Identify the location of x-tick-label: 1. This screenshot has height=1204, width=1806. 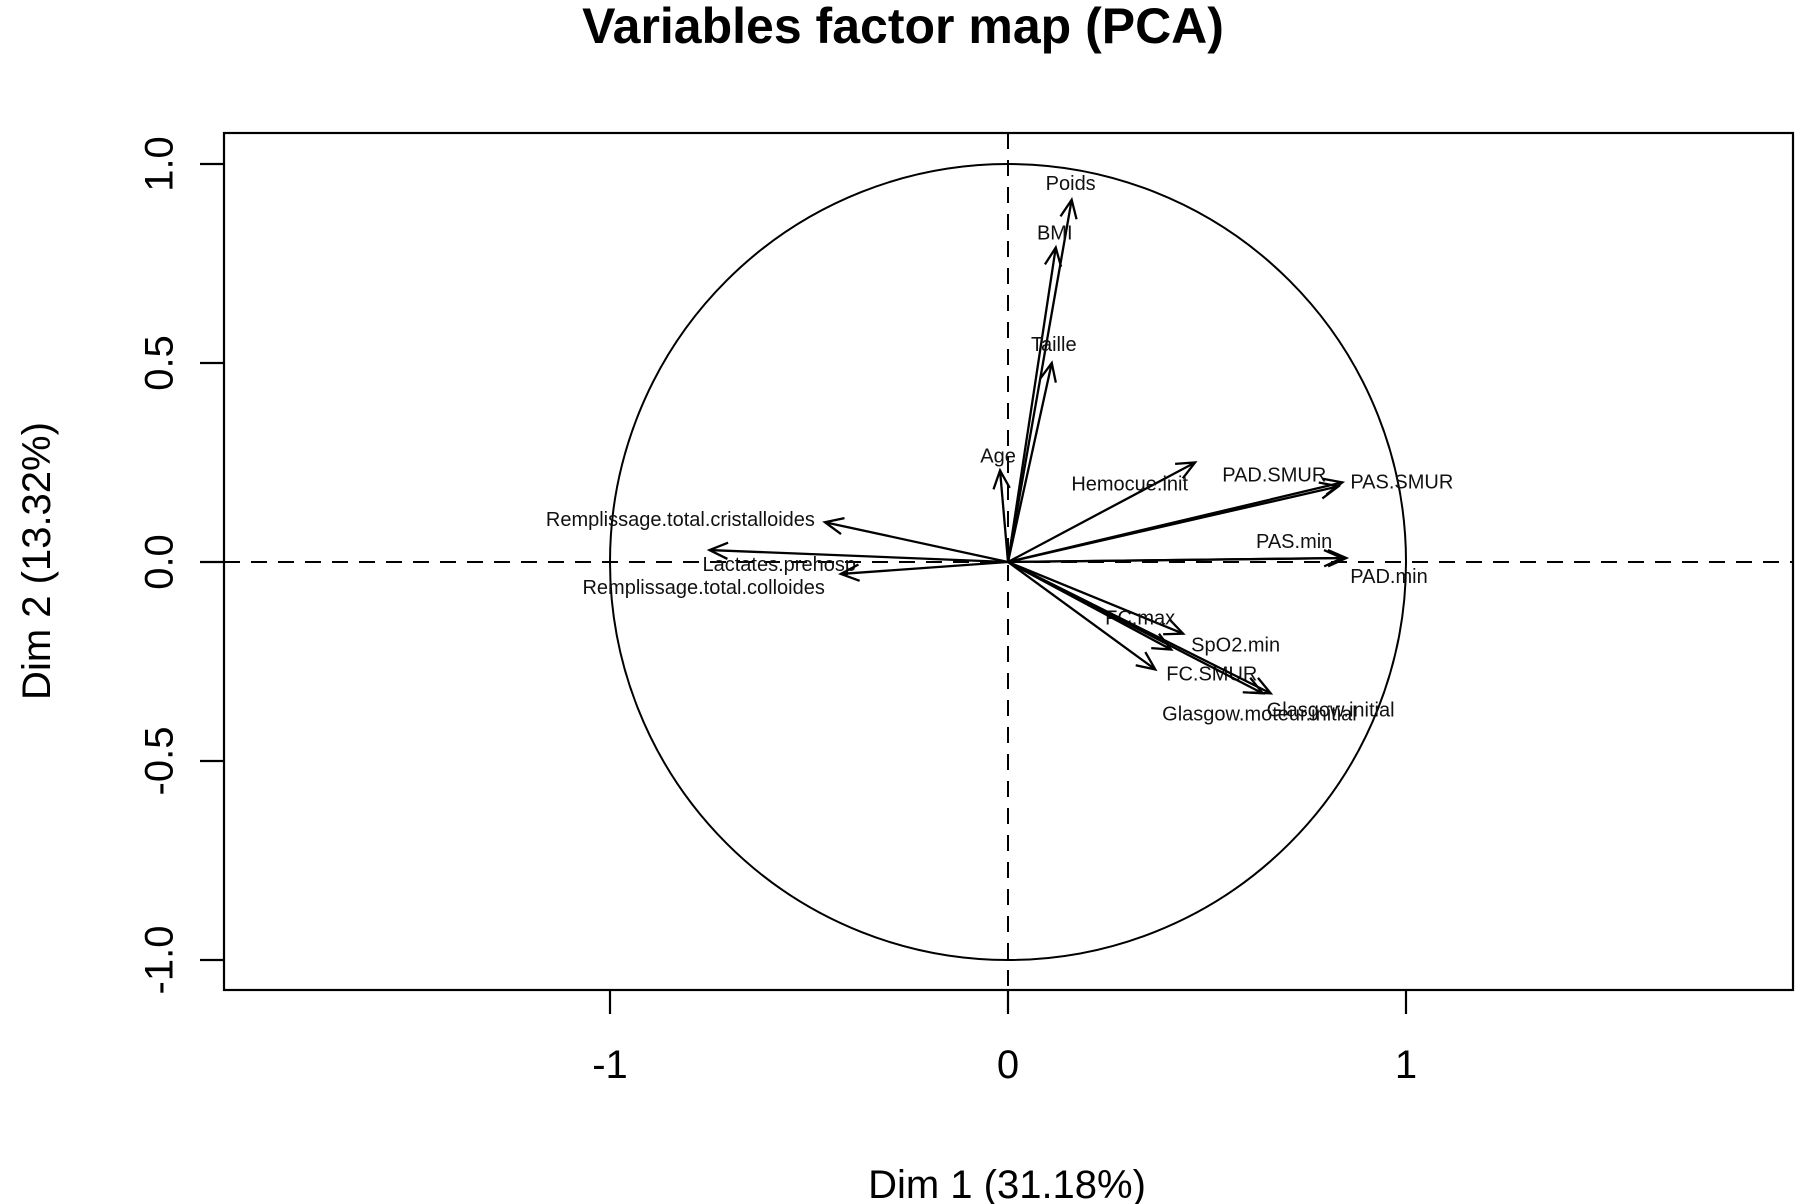
(1406, 1065).